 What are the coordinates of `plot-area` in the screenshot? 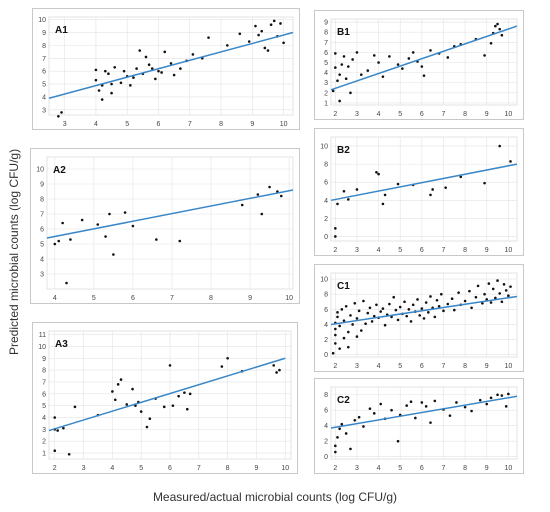 It's located at (424, 315).